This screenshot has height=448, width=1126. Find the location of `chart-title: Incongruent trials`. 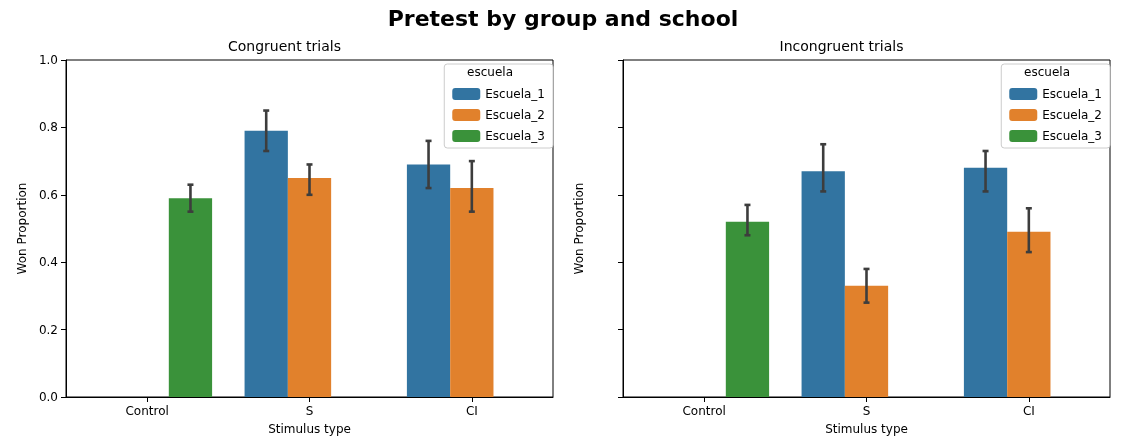

chart-title: Incongruent trials is located at coordinates (841, 46).